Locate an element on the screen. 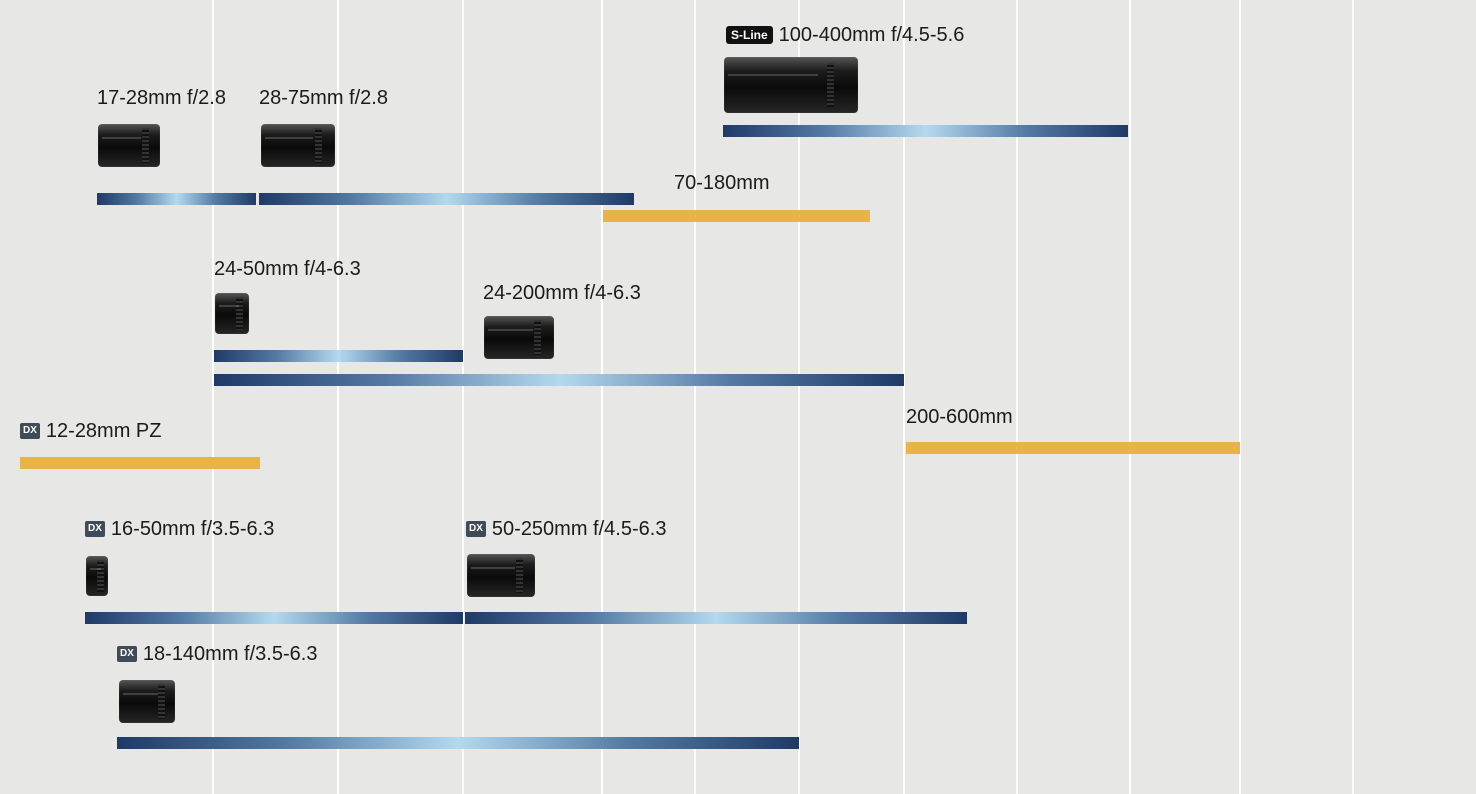  lens-name: 12-28mm PZ is located at coordinates (103, 431).